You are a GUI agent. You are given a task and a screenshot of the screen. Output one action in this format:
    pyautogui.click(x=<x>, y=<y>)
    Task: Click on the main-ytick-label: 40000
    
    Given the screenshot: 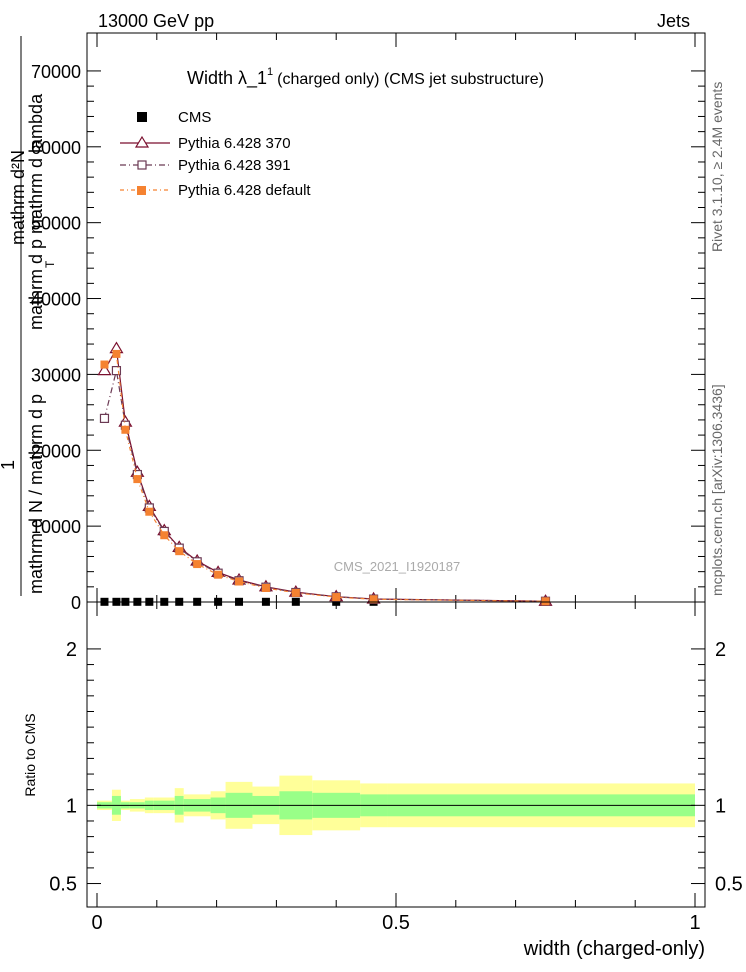 What is the action you would take?
    pyautogui.click(x=56, y=300)
    